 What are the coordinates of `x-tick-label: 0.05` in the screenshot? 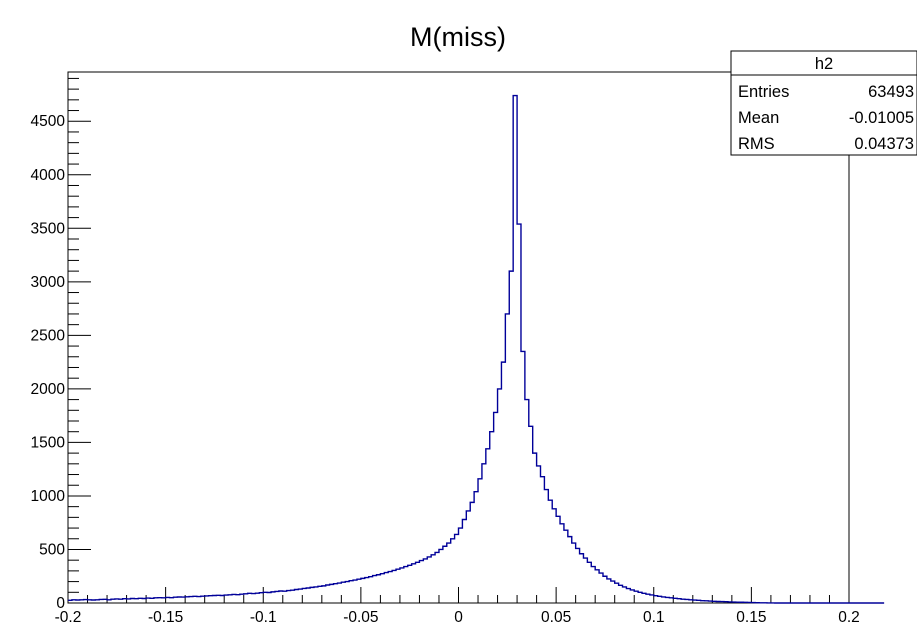 It's located at (556, 617).